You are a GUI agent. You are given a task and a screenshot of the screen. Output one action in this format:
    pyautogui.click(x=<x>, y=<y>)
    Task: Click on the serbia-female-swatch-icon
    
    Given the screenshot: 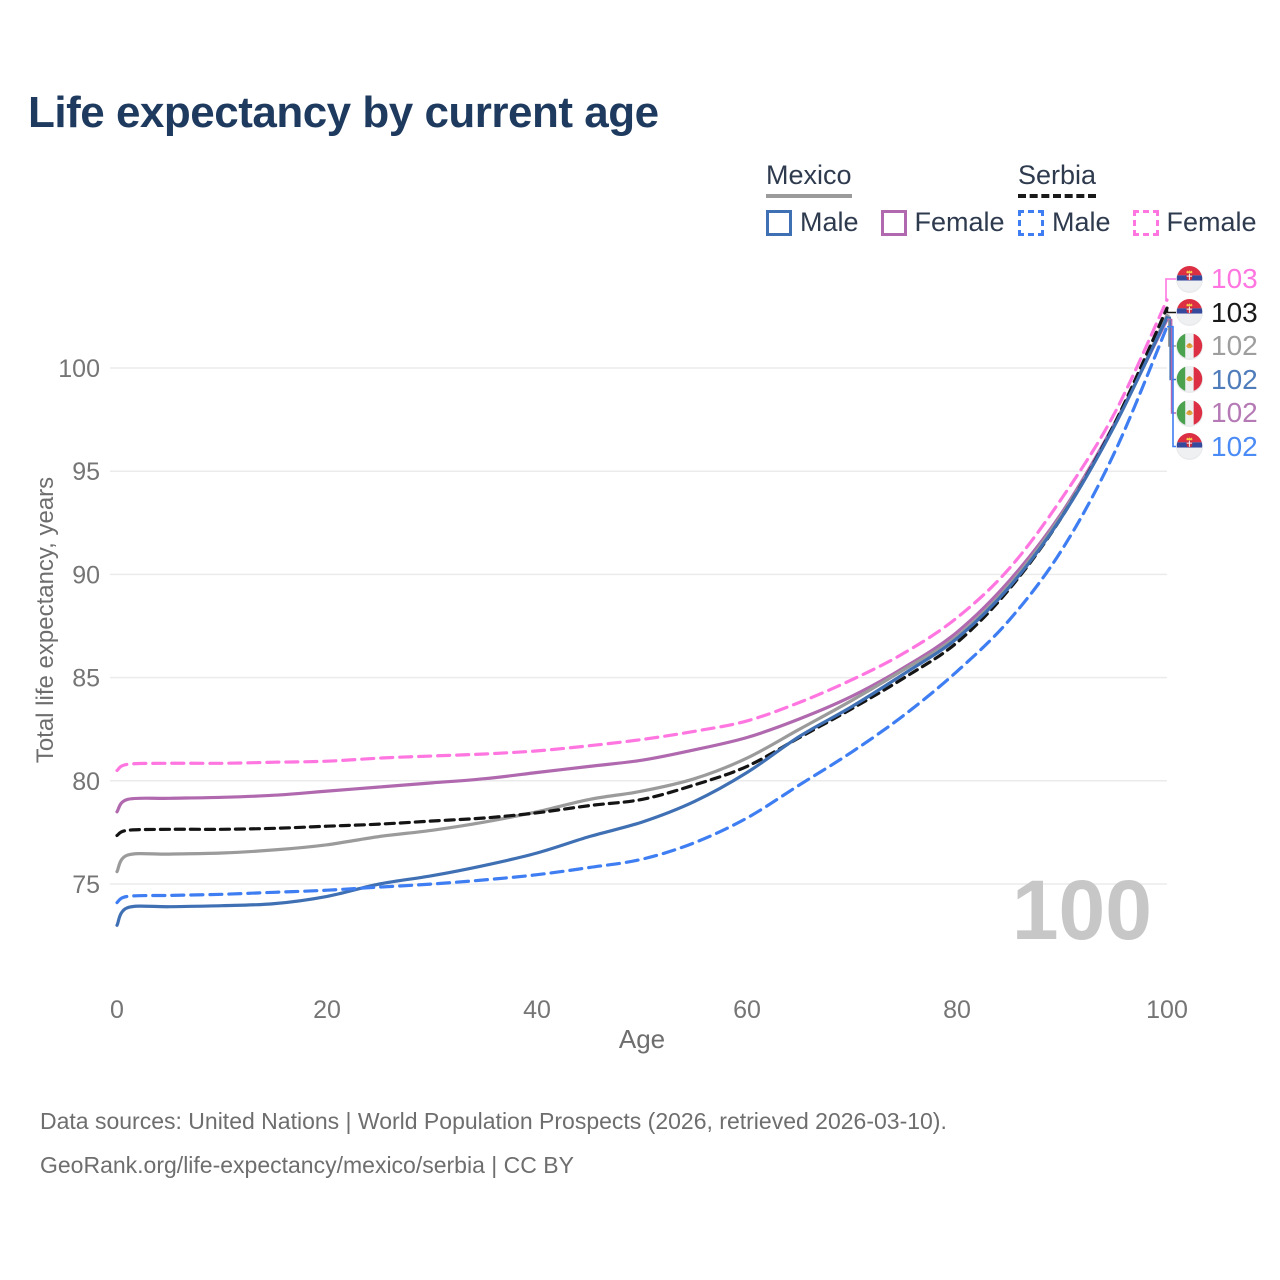 What is the action you would take?
    pyautogui.click(x=1145, y=222)
    